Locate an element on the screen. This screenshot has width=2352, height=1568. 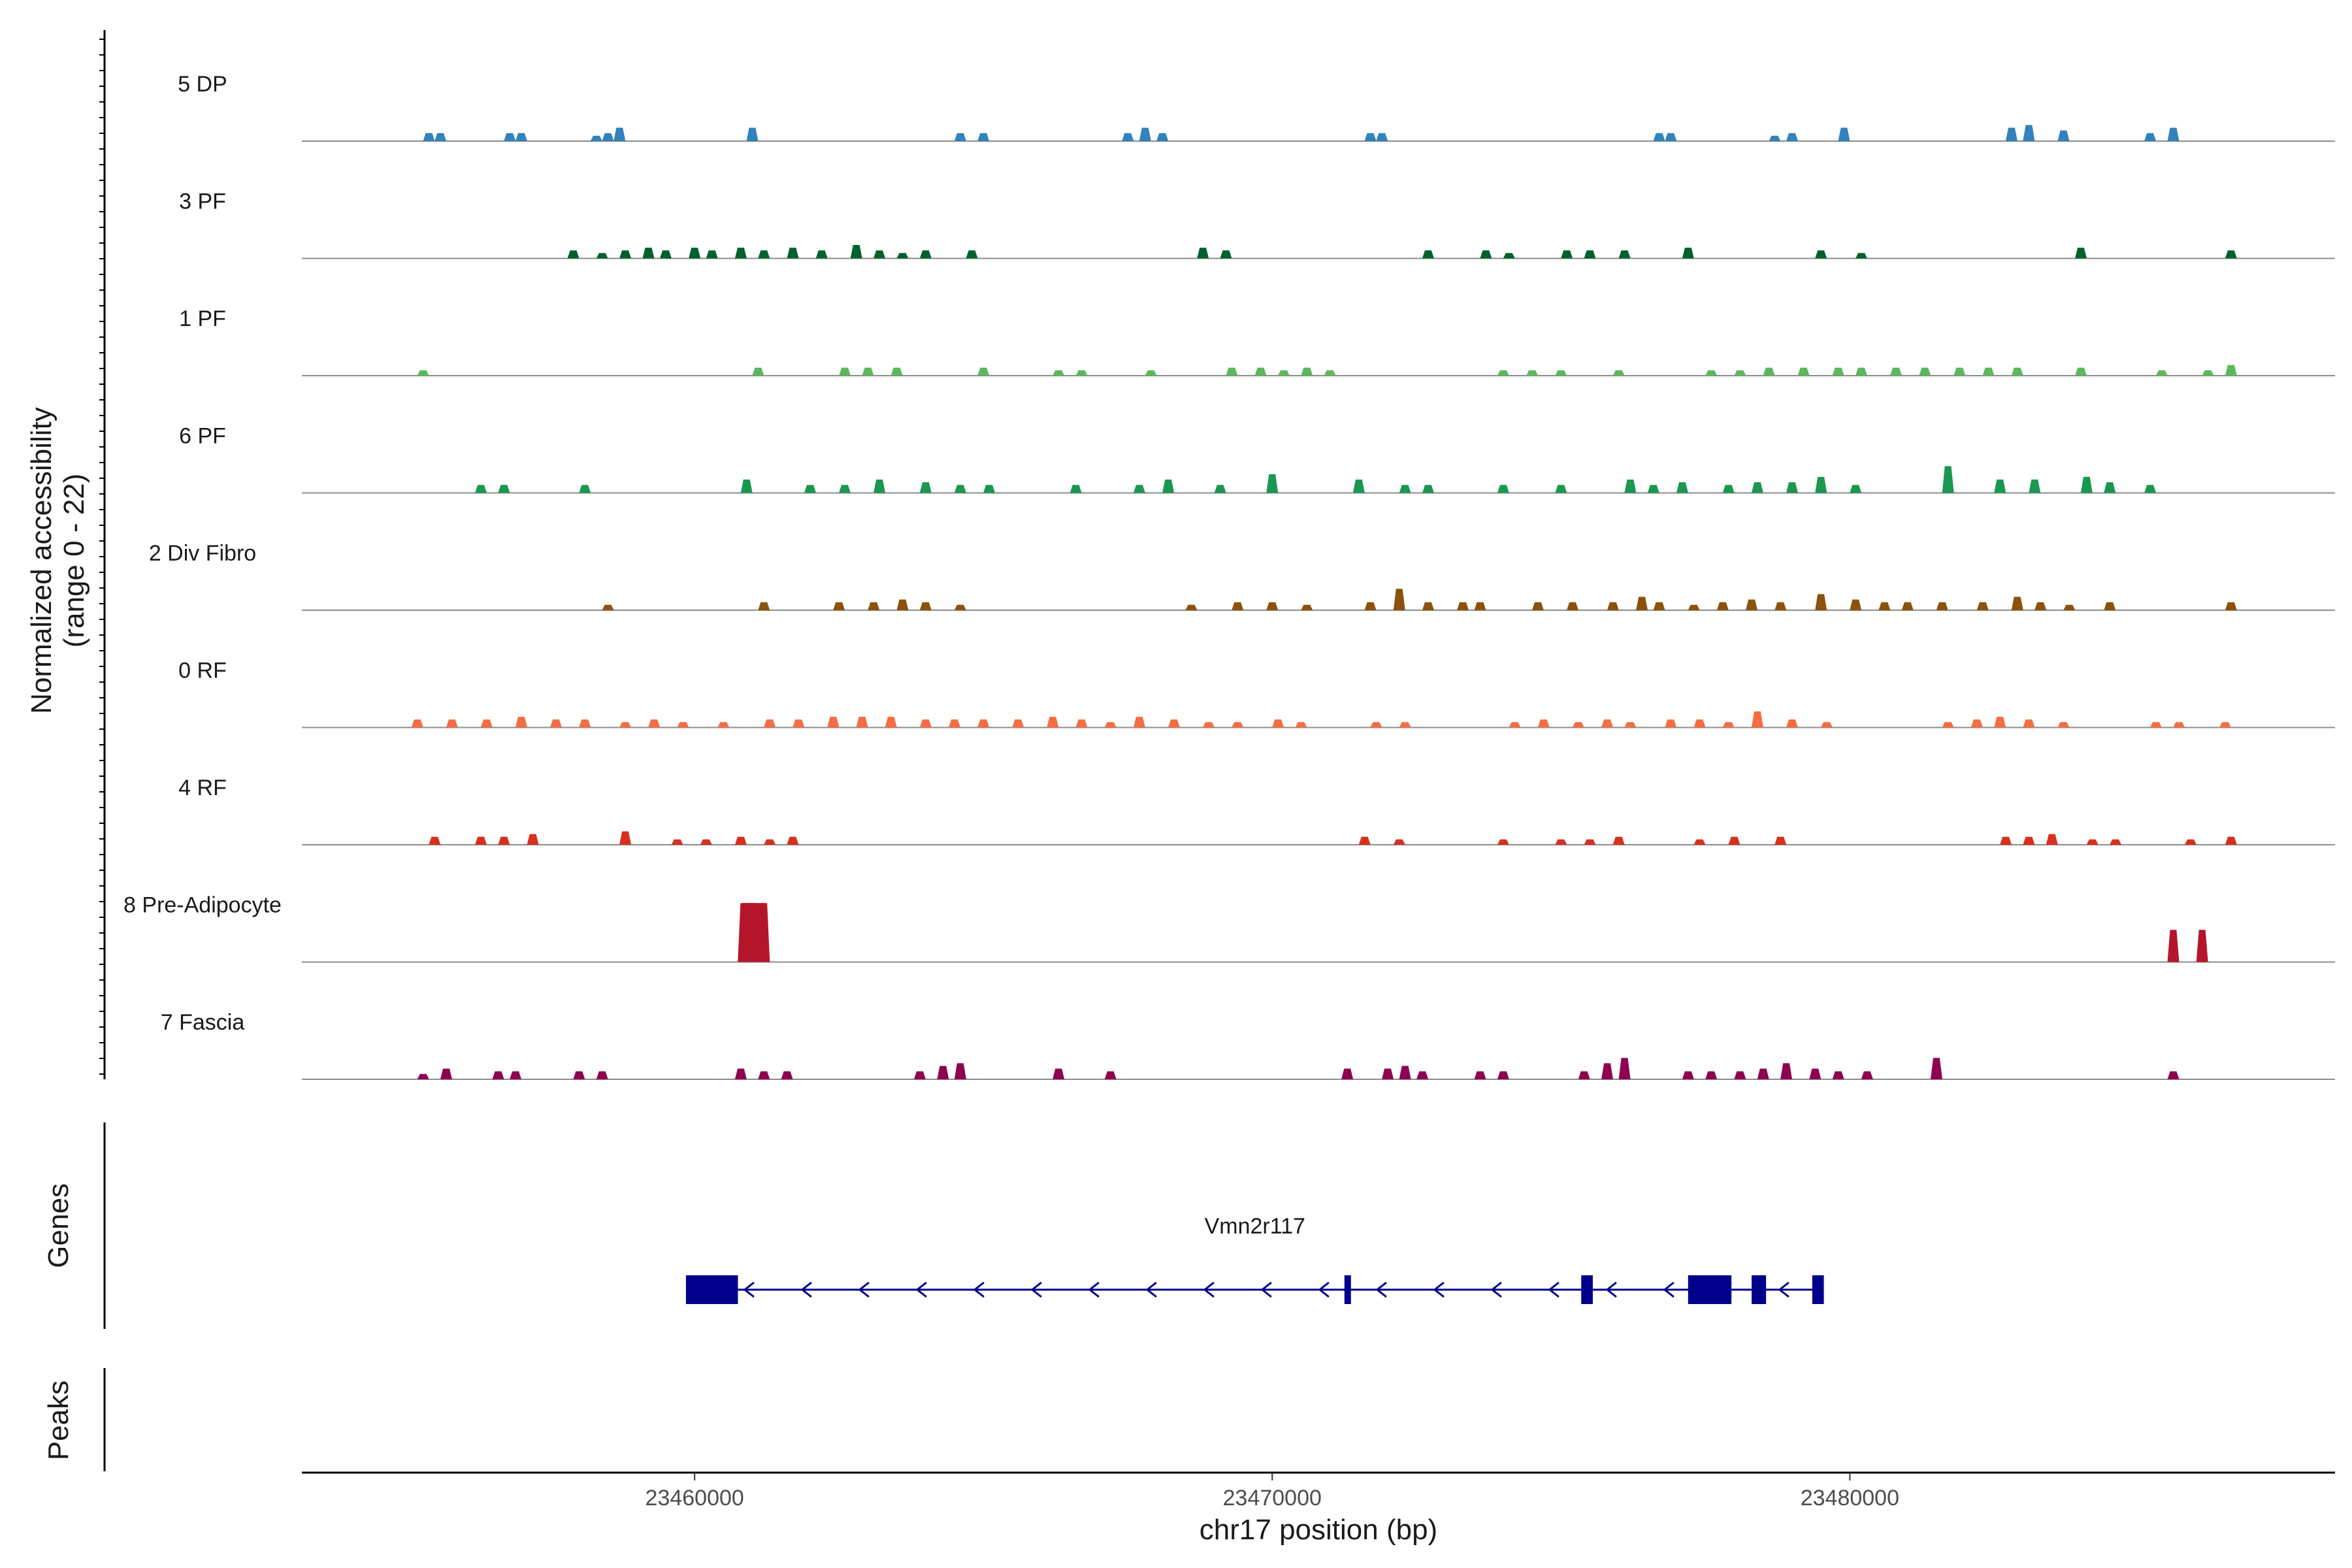
track-3: 6 PF is located at coordinates (1257, 459).